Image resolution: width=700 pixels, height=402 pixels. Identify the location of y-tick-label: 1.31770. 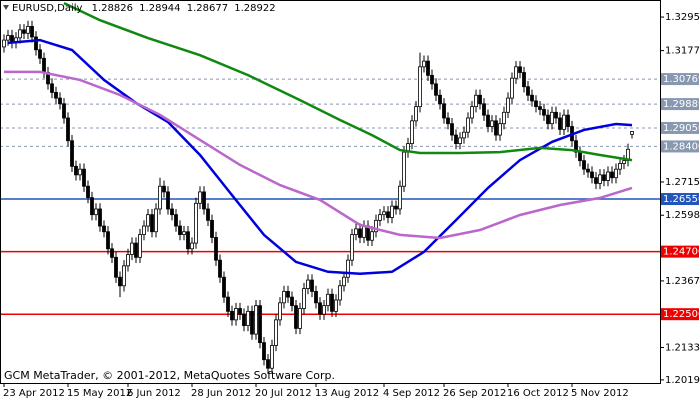
(682, 51).